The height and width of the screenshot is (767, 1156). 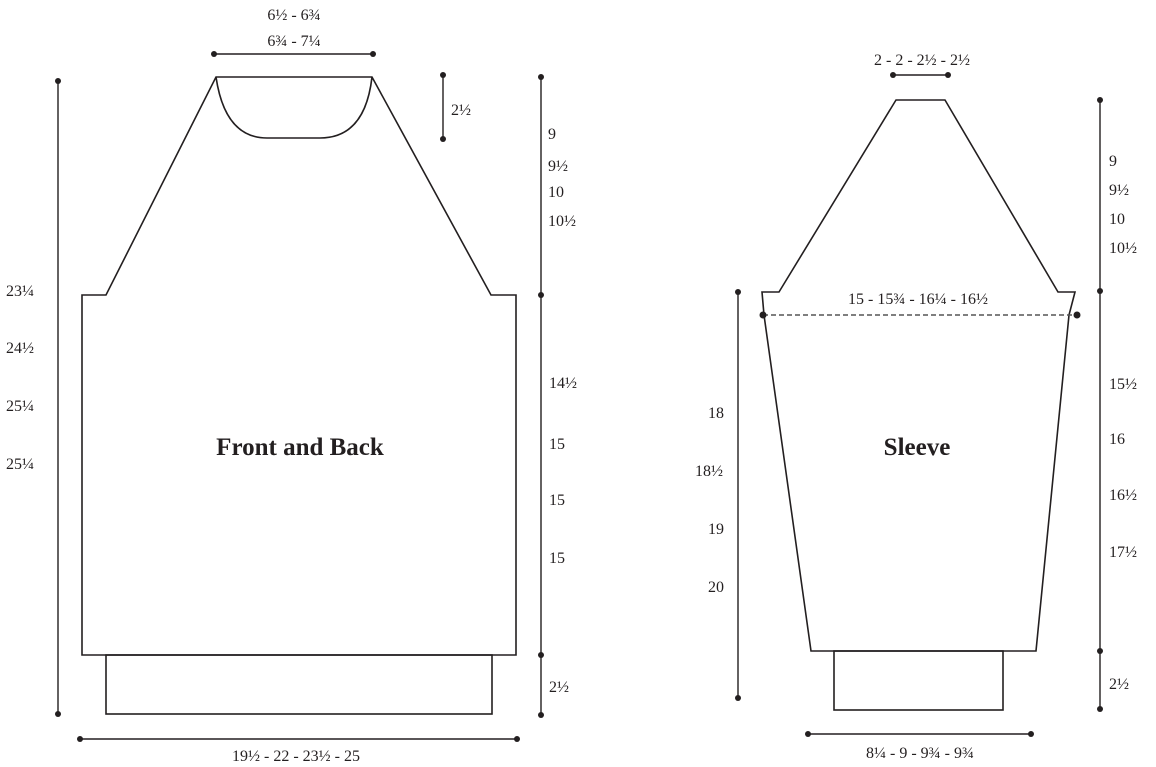 What do you see at coordinates (20, 348) in the screenshot?
I see `total-length-label-2: 24½` at bounding box center [20, 348].